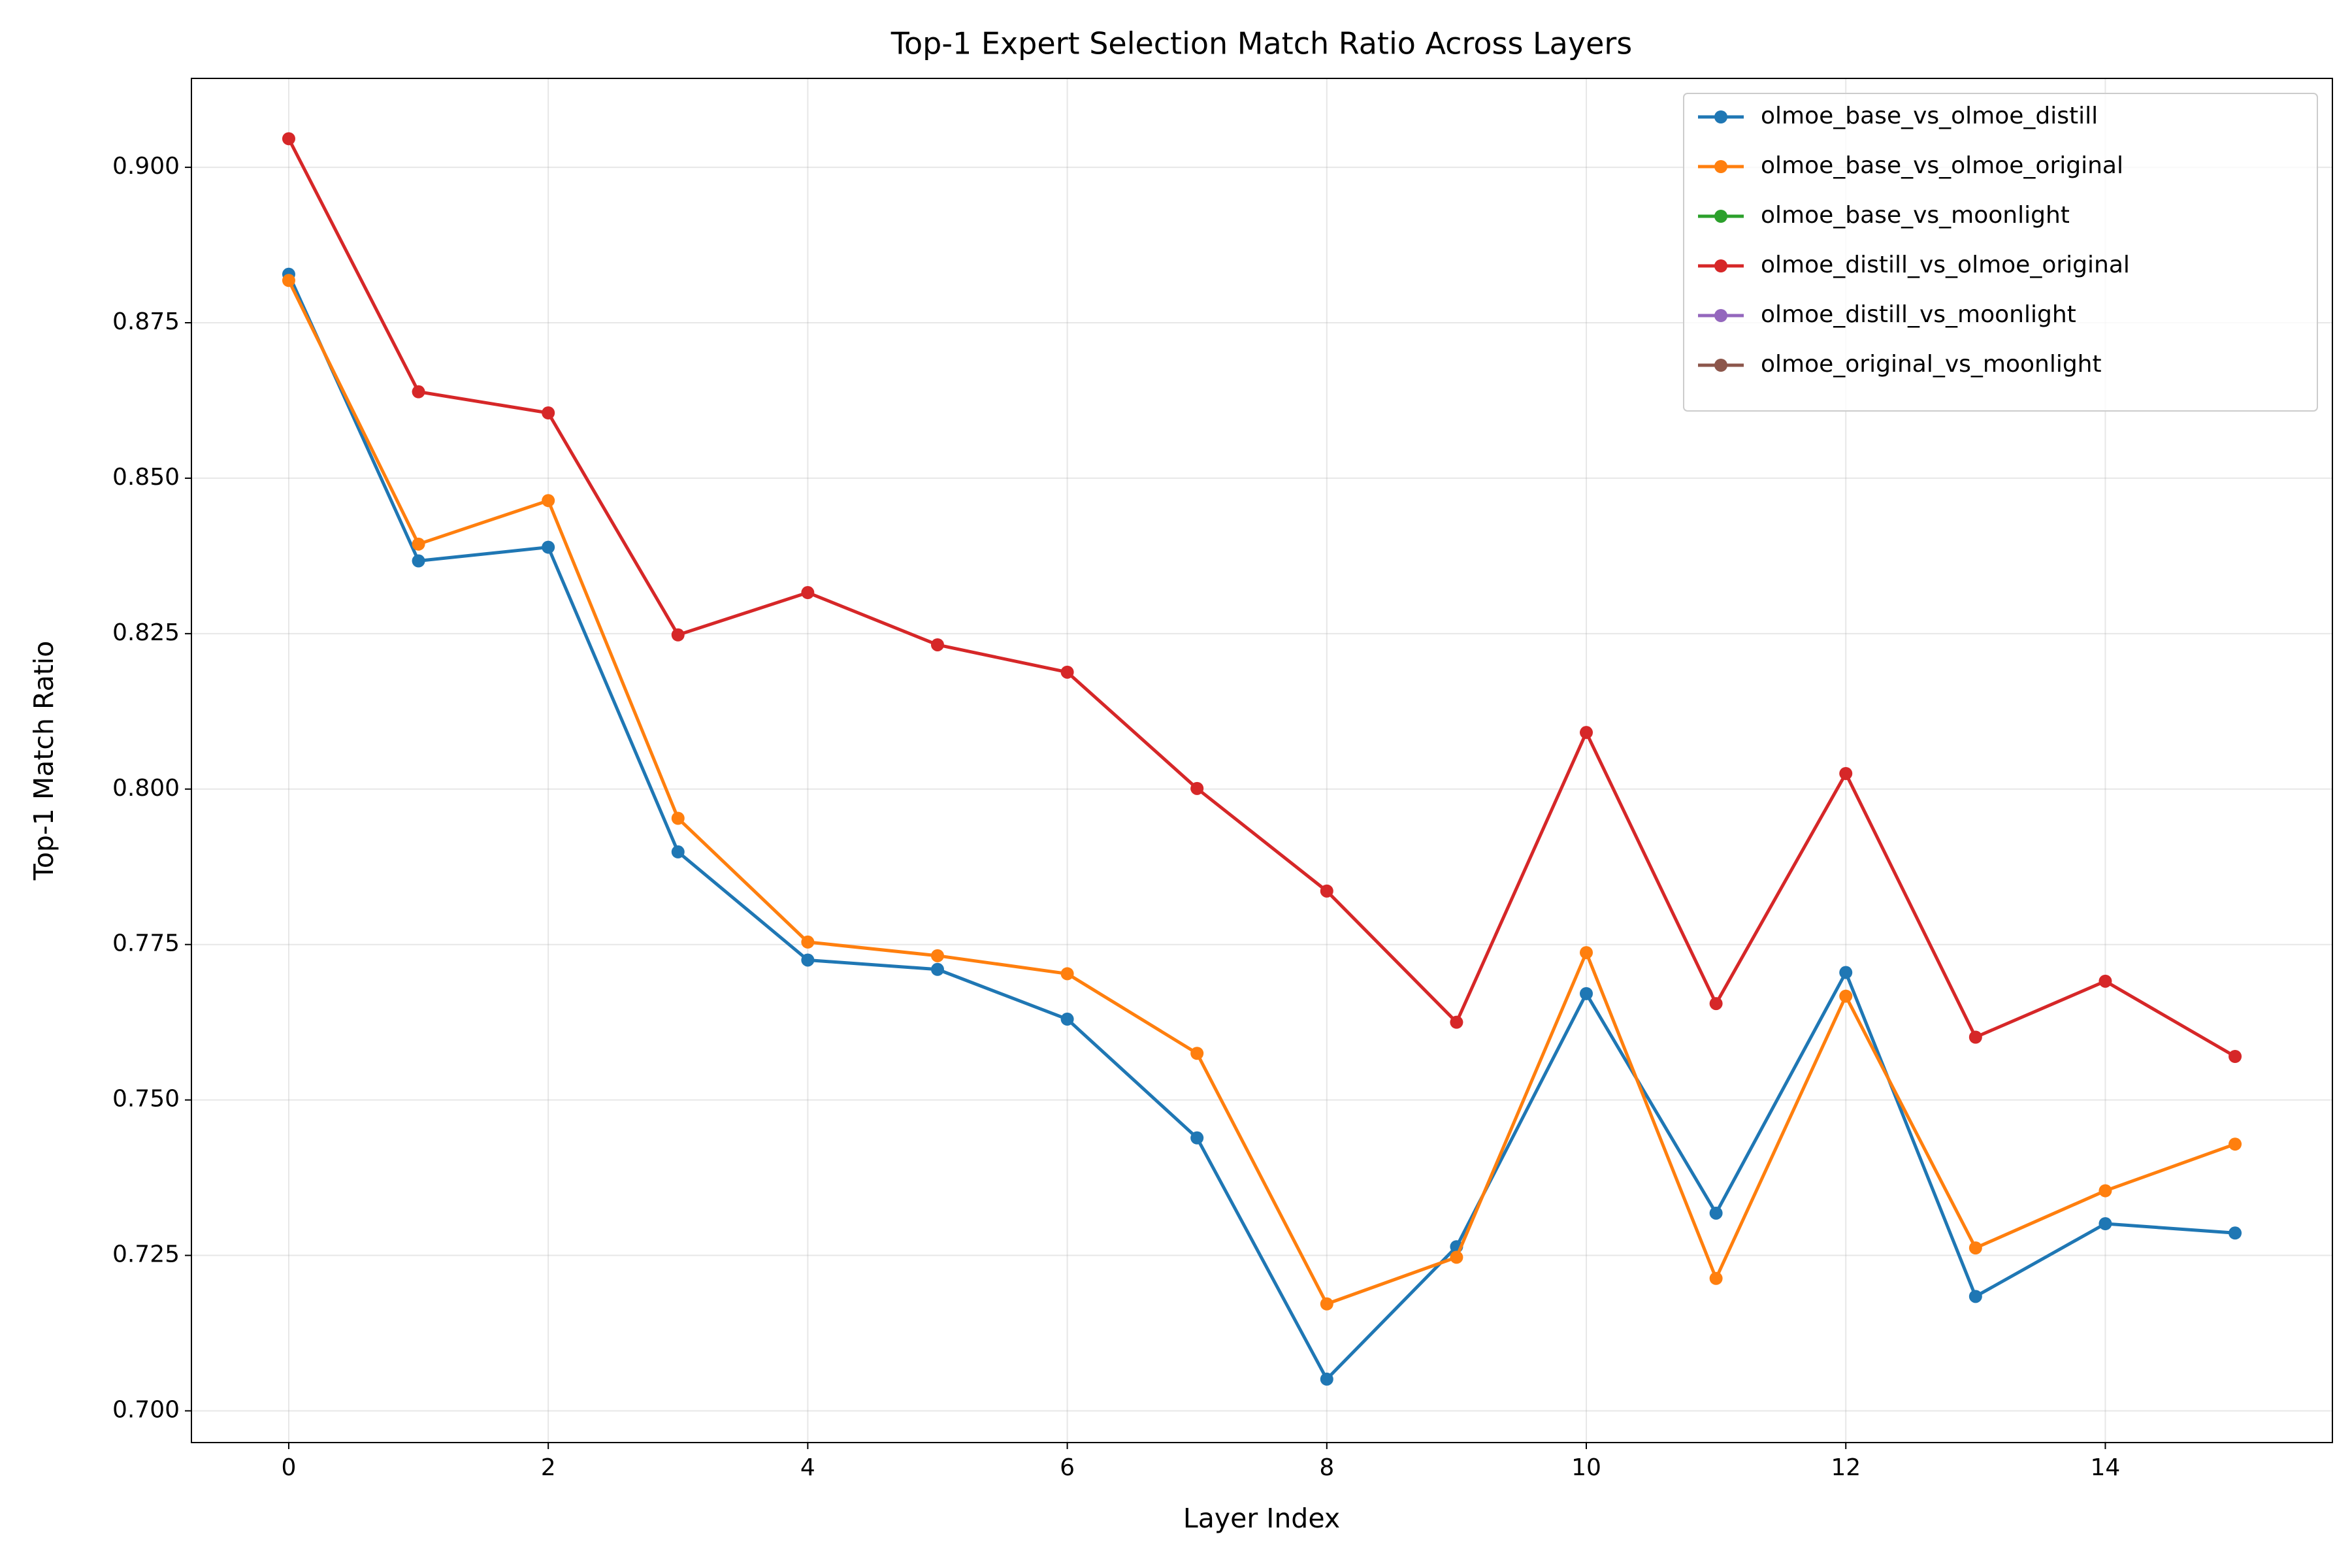 The height and width of the screenshot is (1568, 2352). I want to click on x-tick-label: 8, so click(1326, 1467).